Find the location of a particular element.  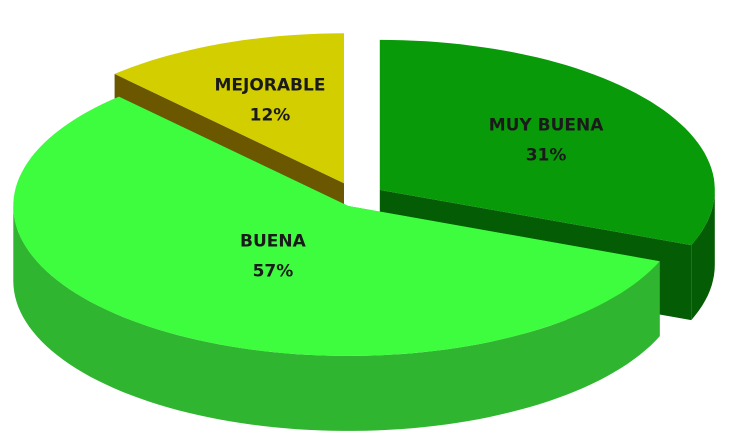

slice-category-label: BUENA is located at coordinates (273, 242).